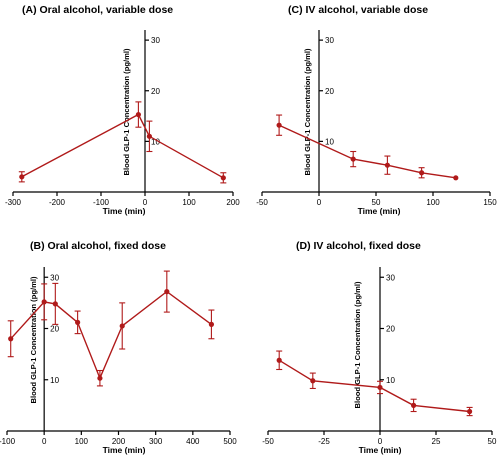  Describe the element at coordinates (490, 202) in the screenshot. I see `x-tick-label: 150` at that location.